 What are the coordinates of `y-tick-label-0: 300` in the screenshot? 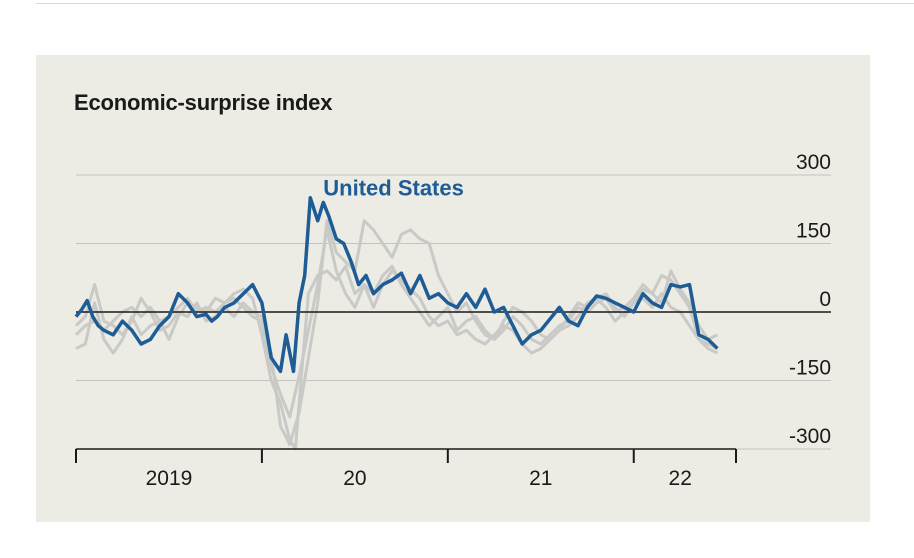 It's located at (813, 162).